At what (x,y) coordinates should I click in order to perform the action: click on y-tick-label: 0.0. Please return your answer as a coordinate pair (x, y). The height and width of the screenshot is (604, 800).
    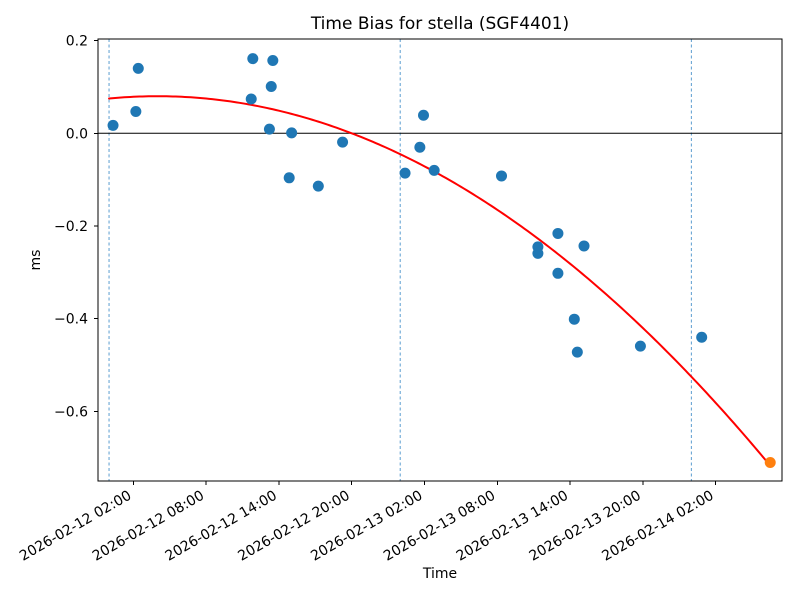
    Looking at the image, I should click on (77, 134).